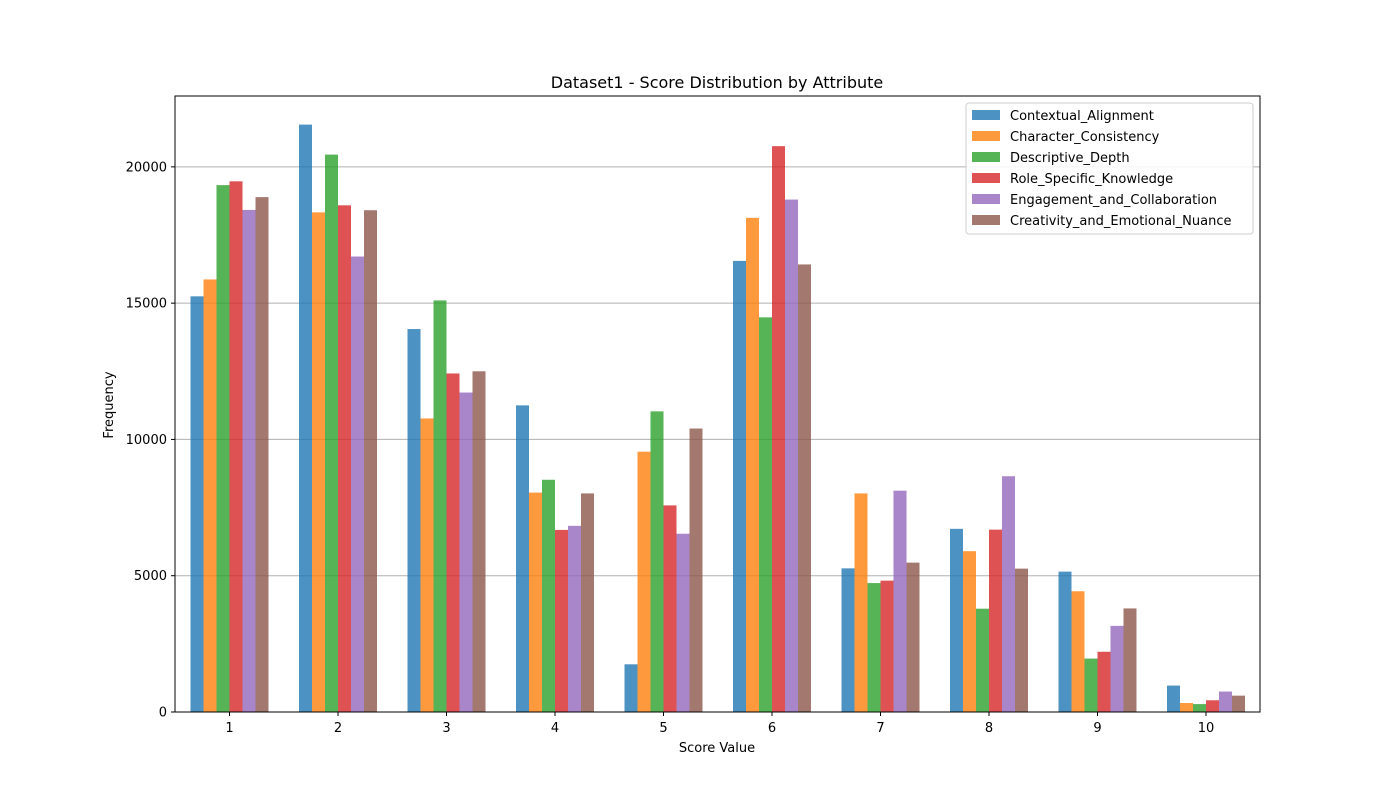  Describe the element at coordinates (555, 728) in the screenshot. I see `x-tick-label: 4` at that location.